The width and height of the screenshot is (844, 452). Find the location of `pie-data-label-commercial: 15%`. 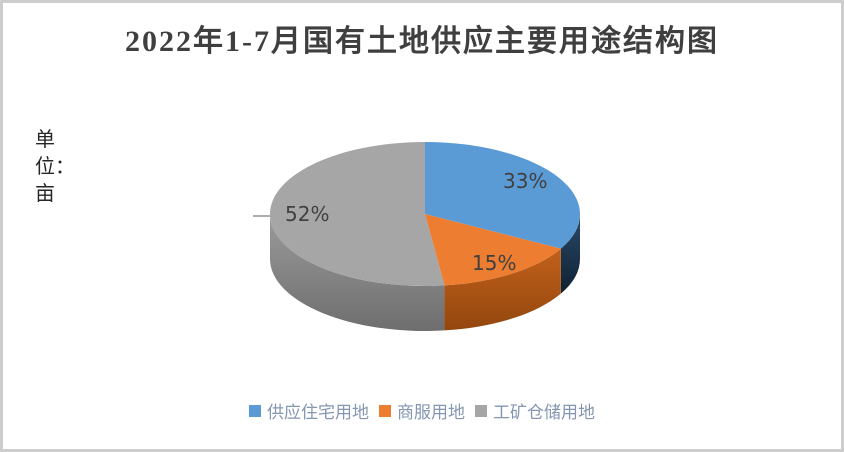

pie-data-label-commercial: 15% is located at coordinates (494, 263).